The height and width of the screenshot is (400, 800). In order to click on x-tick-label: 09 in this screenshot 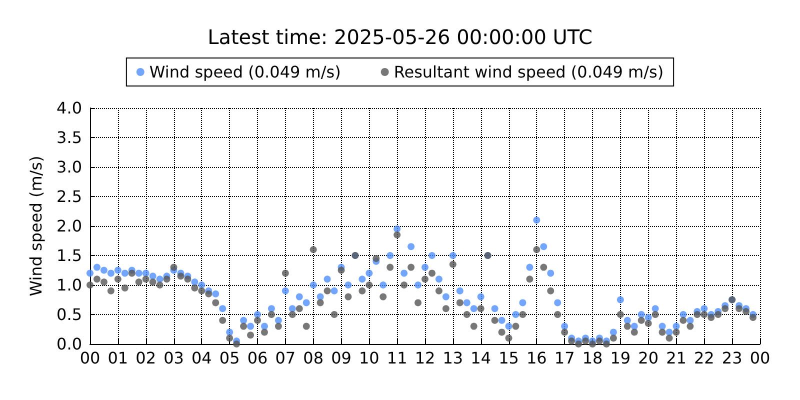, I will do `click(341, 358)`.